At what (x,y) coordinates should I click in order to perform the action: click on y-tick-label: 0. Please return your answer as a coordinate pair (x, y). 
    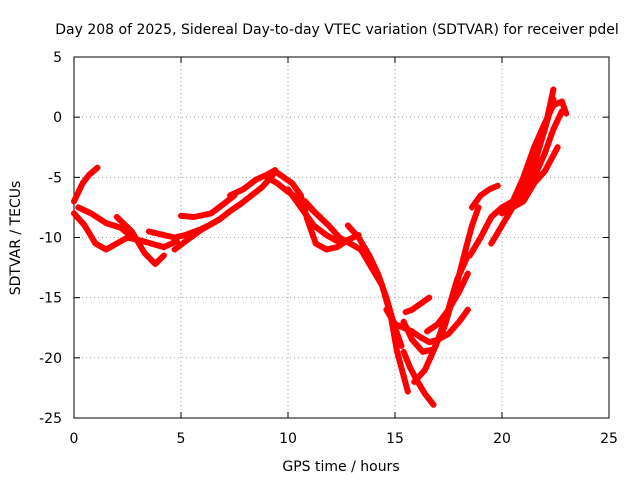
    Looking at the image, I should click on (57, 118).